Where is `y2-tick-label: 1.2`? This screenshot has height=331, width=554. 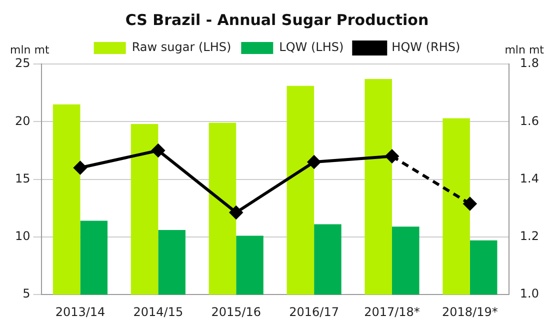 y2-tick-label: 1.2 is located at coordinates (530, 236).